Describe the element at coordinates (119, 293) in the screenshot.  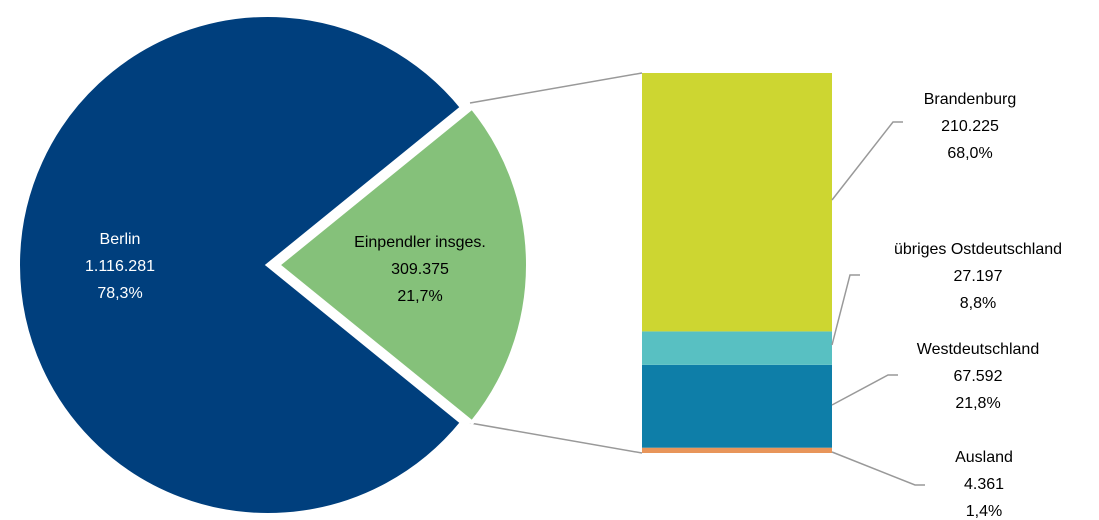
I see `percent-label: 78,3%` at that location.